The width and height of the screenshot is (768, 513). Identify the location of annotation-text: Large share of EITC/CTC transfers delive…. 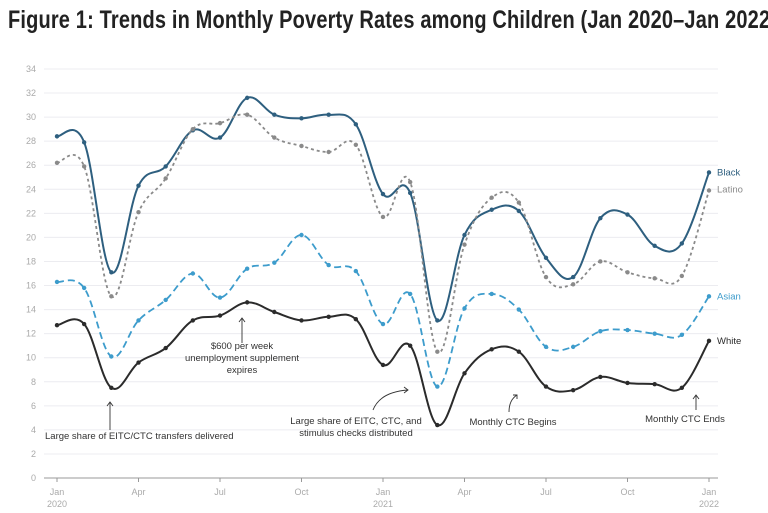
(139, 436).